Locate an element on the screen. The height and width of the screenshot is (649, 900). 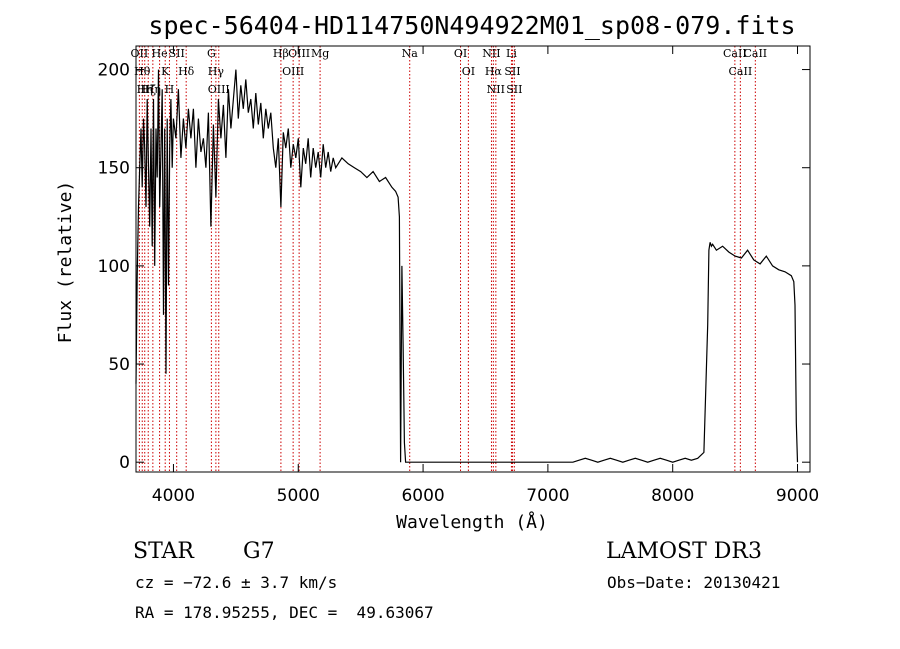
x-tick-label: 9000 is located at coordinates (797, 496).